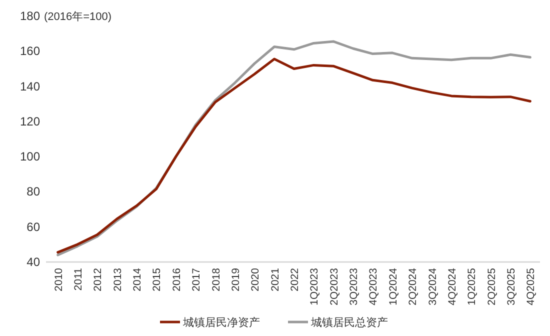 This screenshot has height=336, width=550. What do you see at coordinates (432, 287) in the screenshot?
I see `x-tick-label: 3Q2024` at bounding box center [432, 287].